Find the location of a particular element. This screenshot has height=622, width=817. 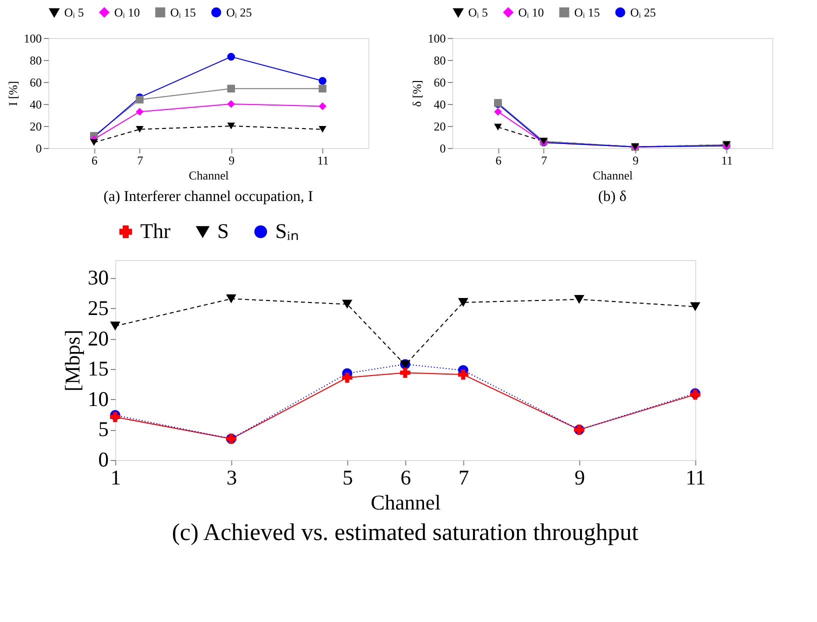

legend-label: Sᵢₙ is located at coordinates (286, 230).